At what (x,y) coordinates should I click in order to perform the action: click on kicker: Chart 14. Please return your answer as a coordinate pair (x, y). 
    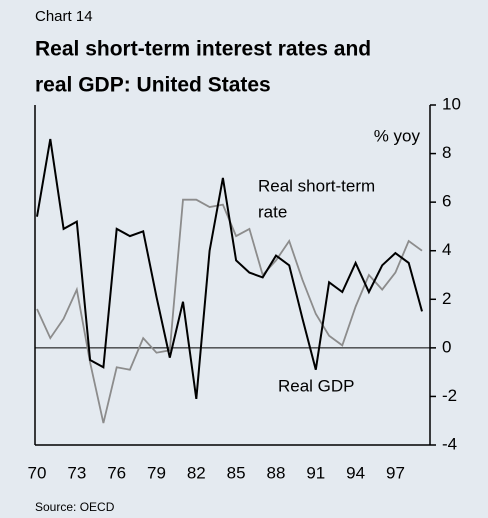
    Looking at the image, I should click on (64, 16).